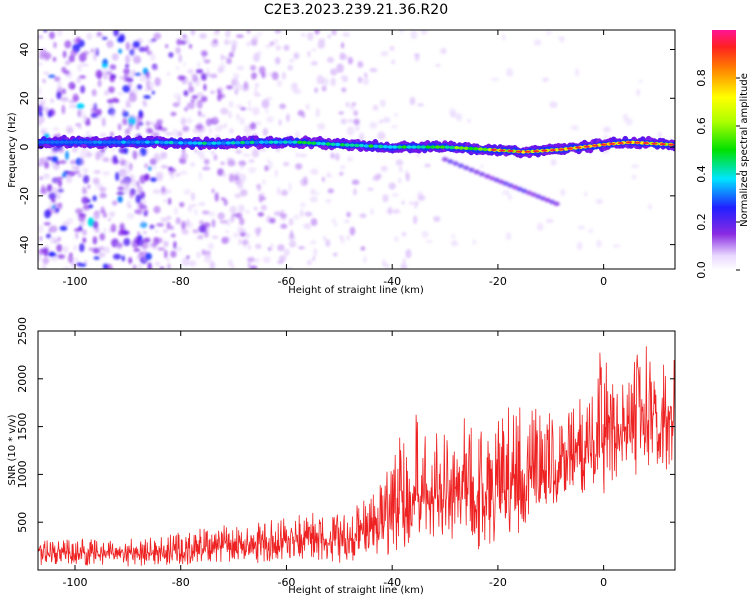 The height and width of the screenshot is (600, 750). I want to click on x-tick-label: -80, so click(181, 582).